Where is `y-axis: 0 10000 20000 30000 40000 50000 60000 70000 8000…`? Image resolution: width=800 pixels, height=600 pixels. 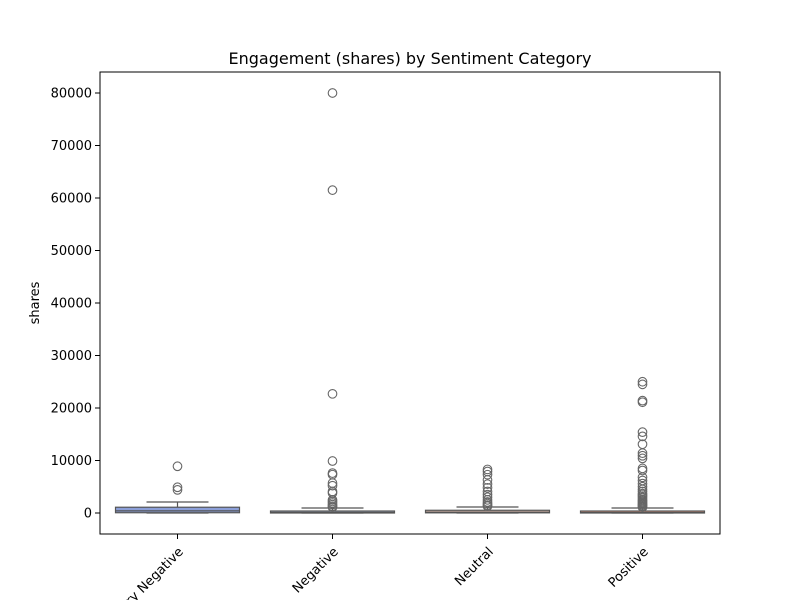 y-axis: 0 10000 20000 30000 40000 50000 60000 70000 8000… is located at coordinates (75, 304).